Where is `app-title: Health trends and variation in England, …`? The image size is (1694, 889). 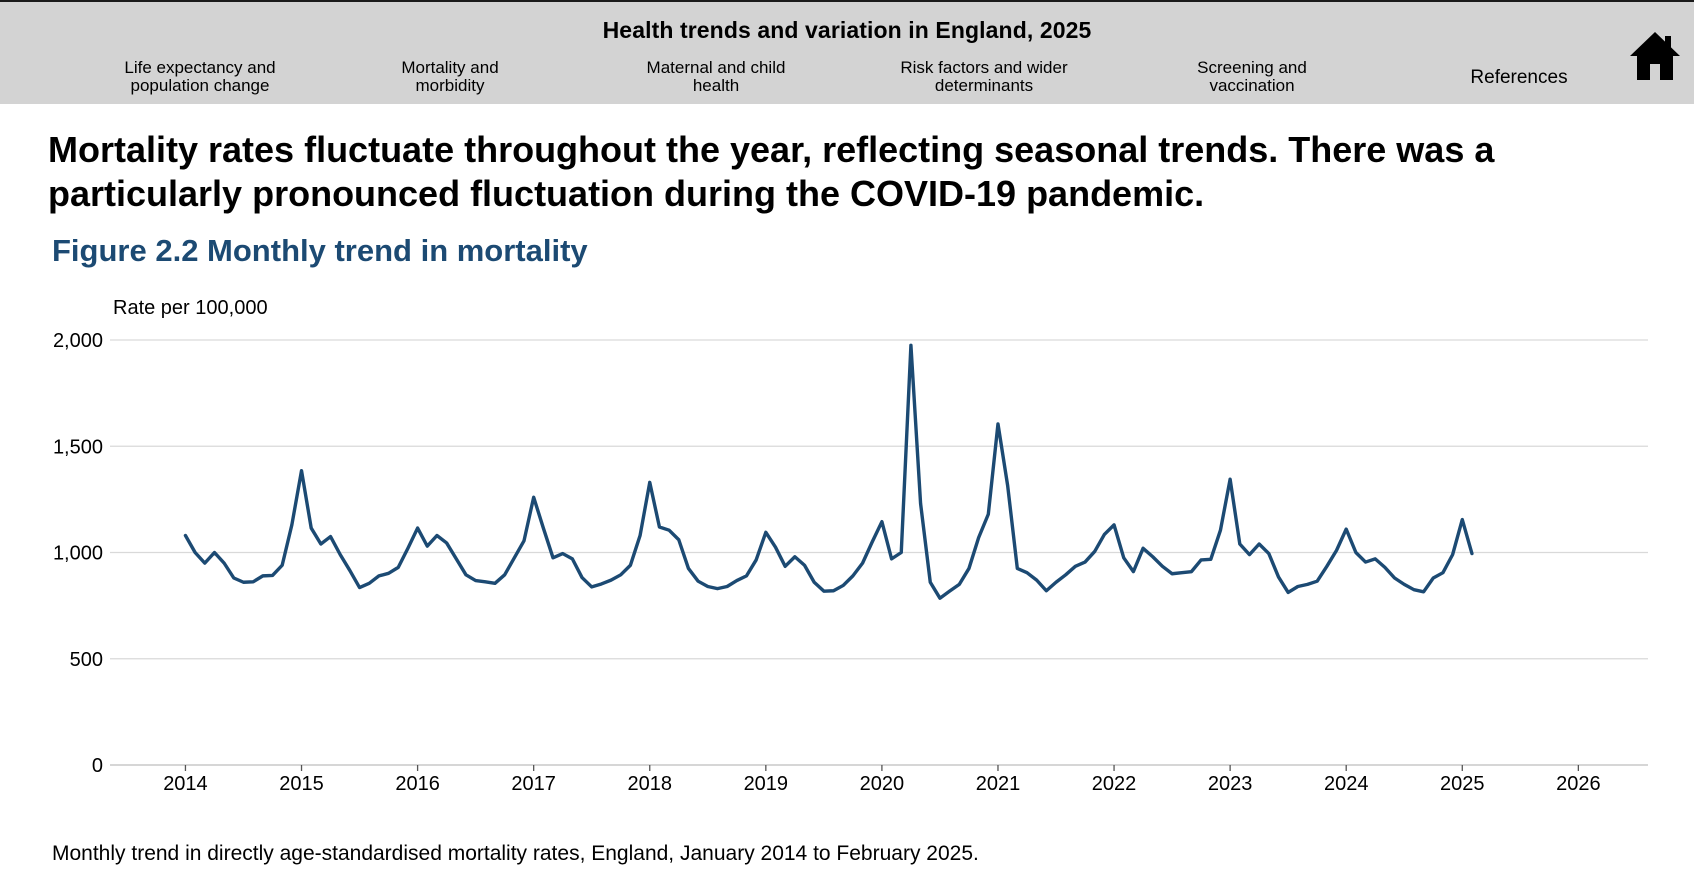 app-title: Health trends and variation in England, … is located at coordinates (847, 30).